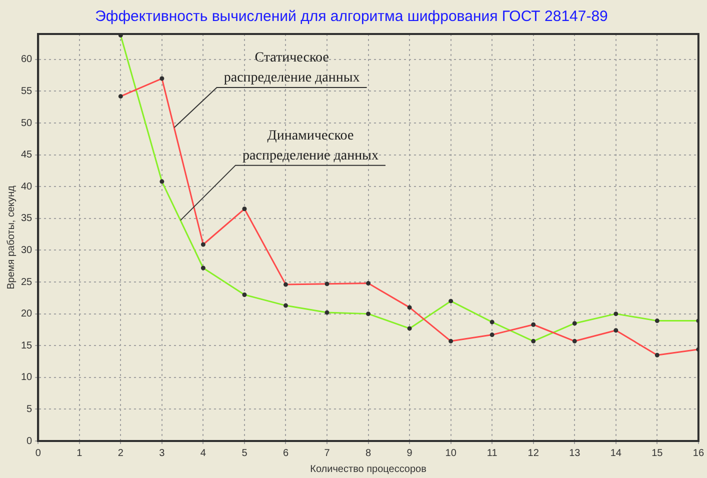  Describe the element at coordinates (369, 453) in the screenshot. I see `x-tick-label: 8` at that location.